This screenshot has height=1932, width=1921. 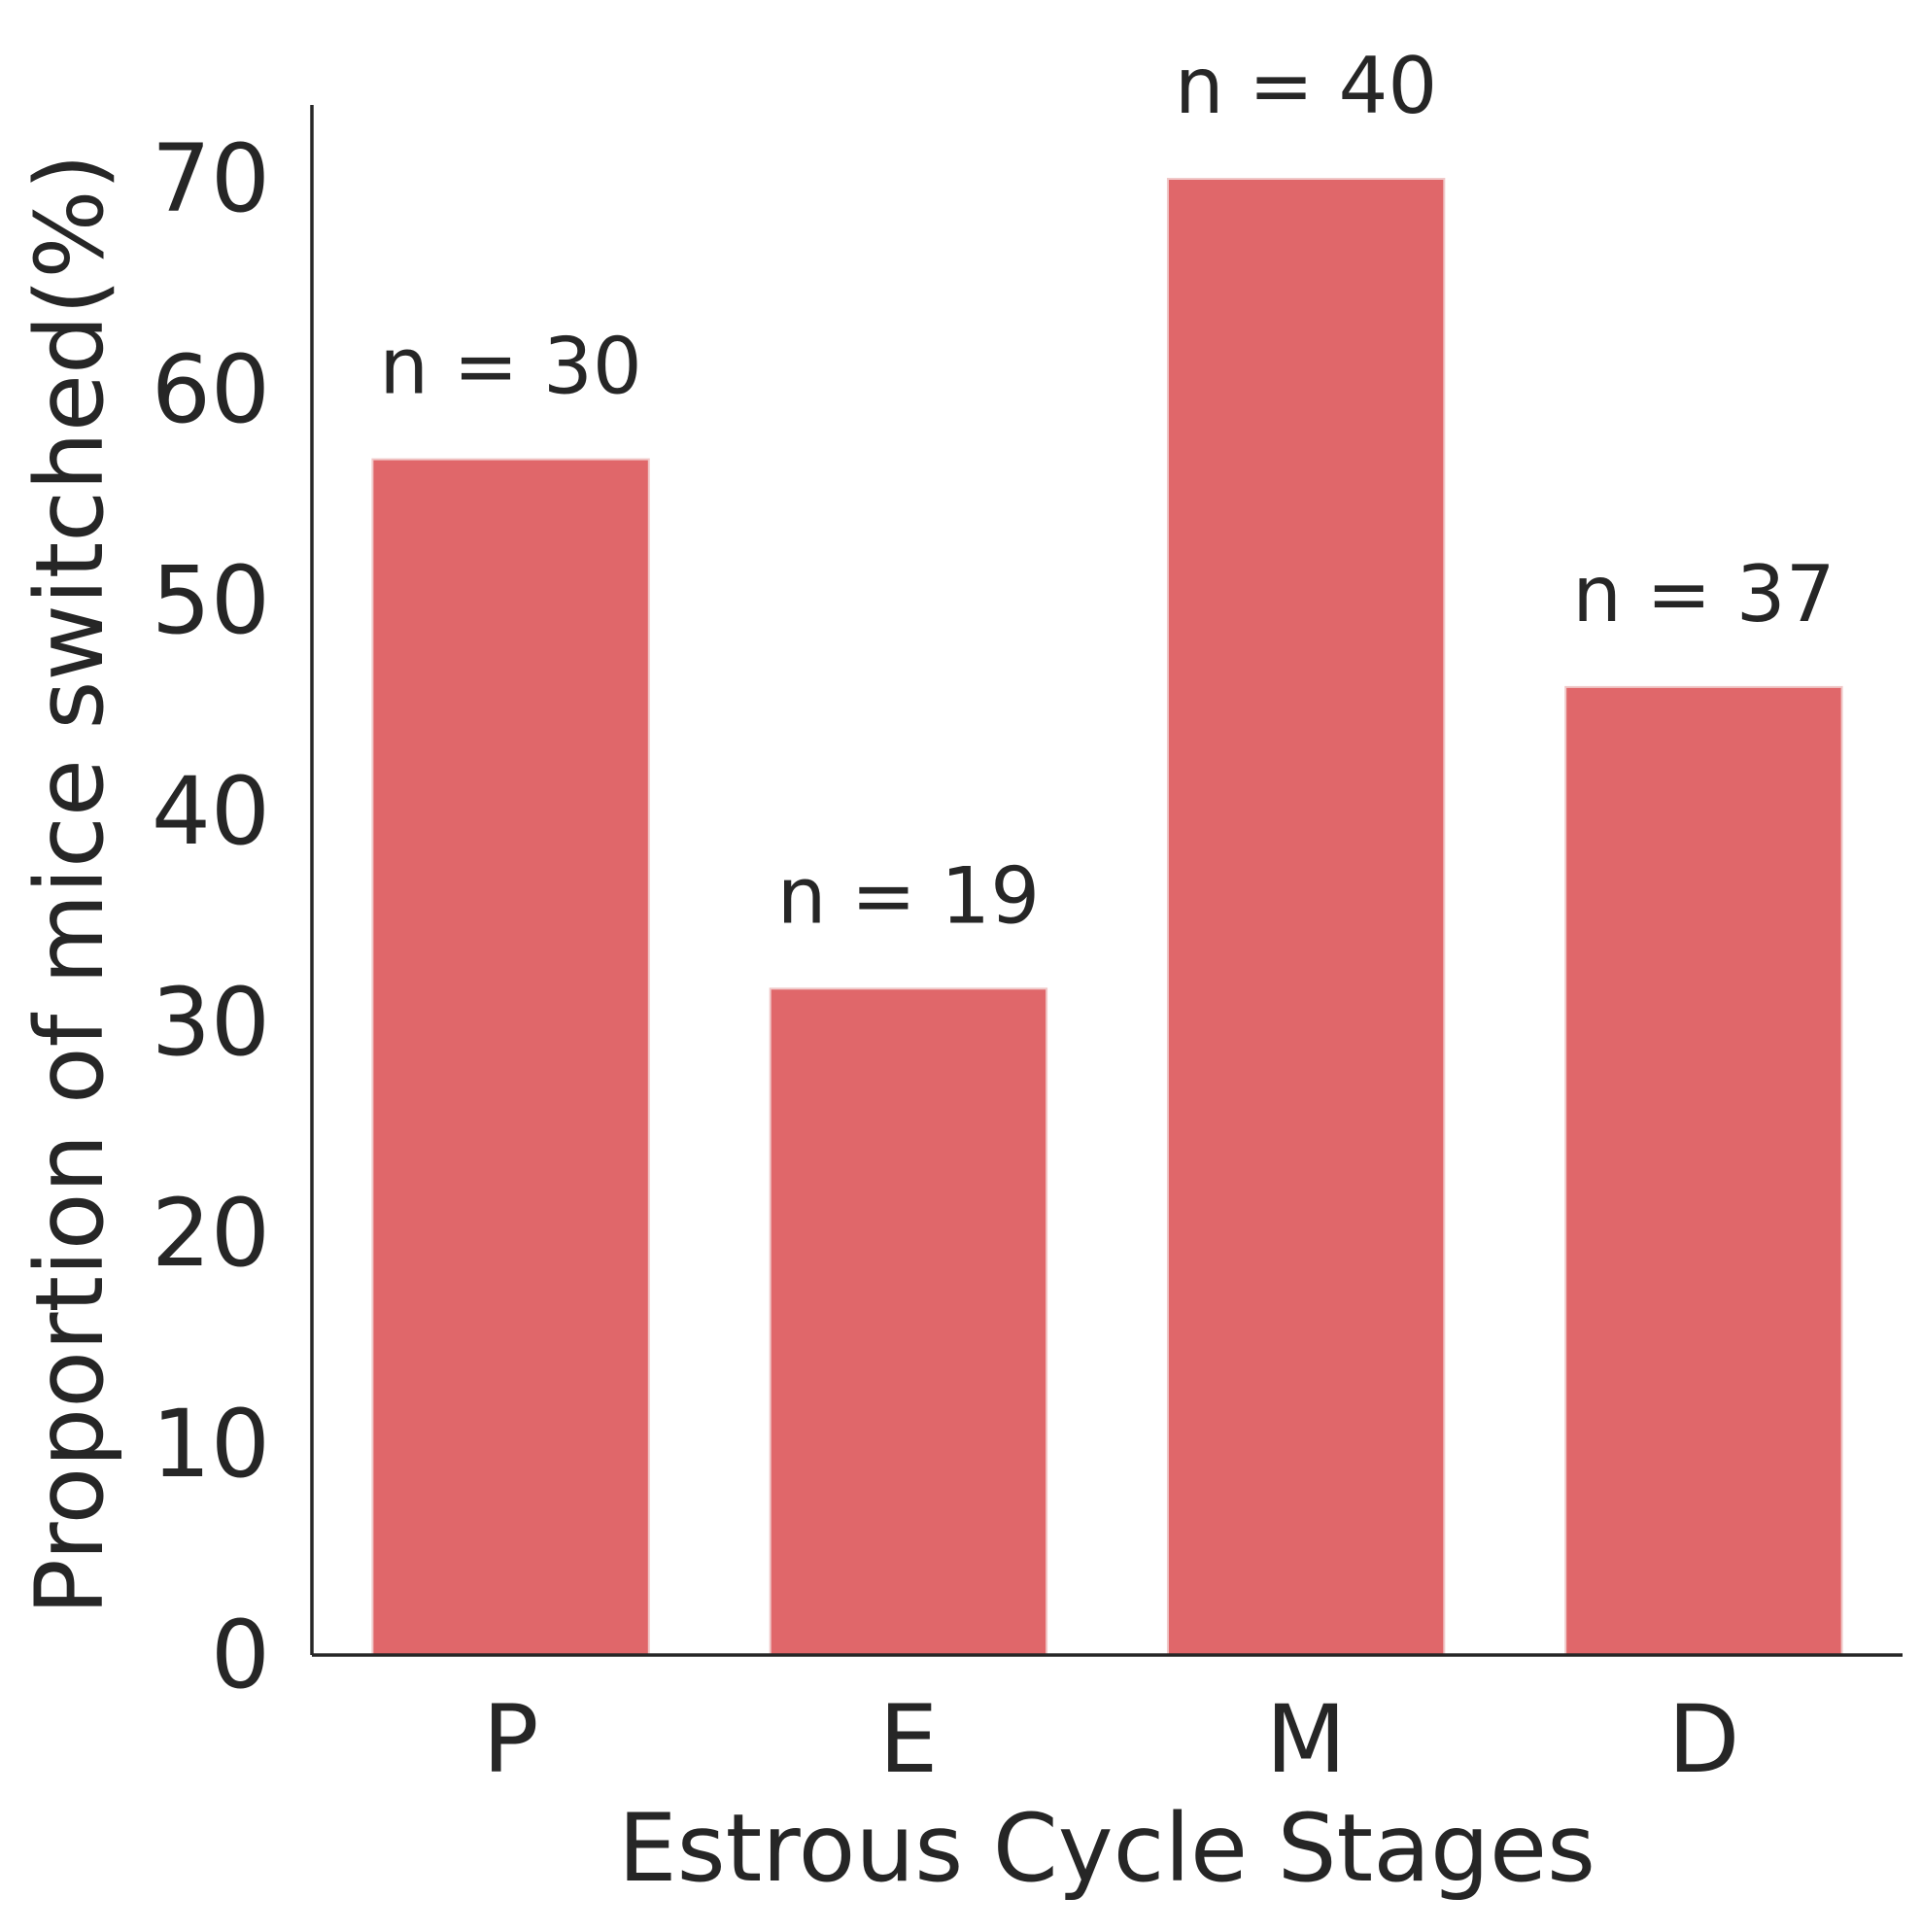 I want to click on bar-annotation-d: n = 37, so click(x=1703, y=594).